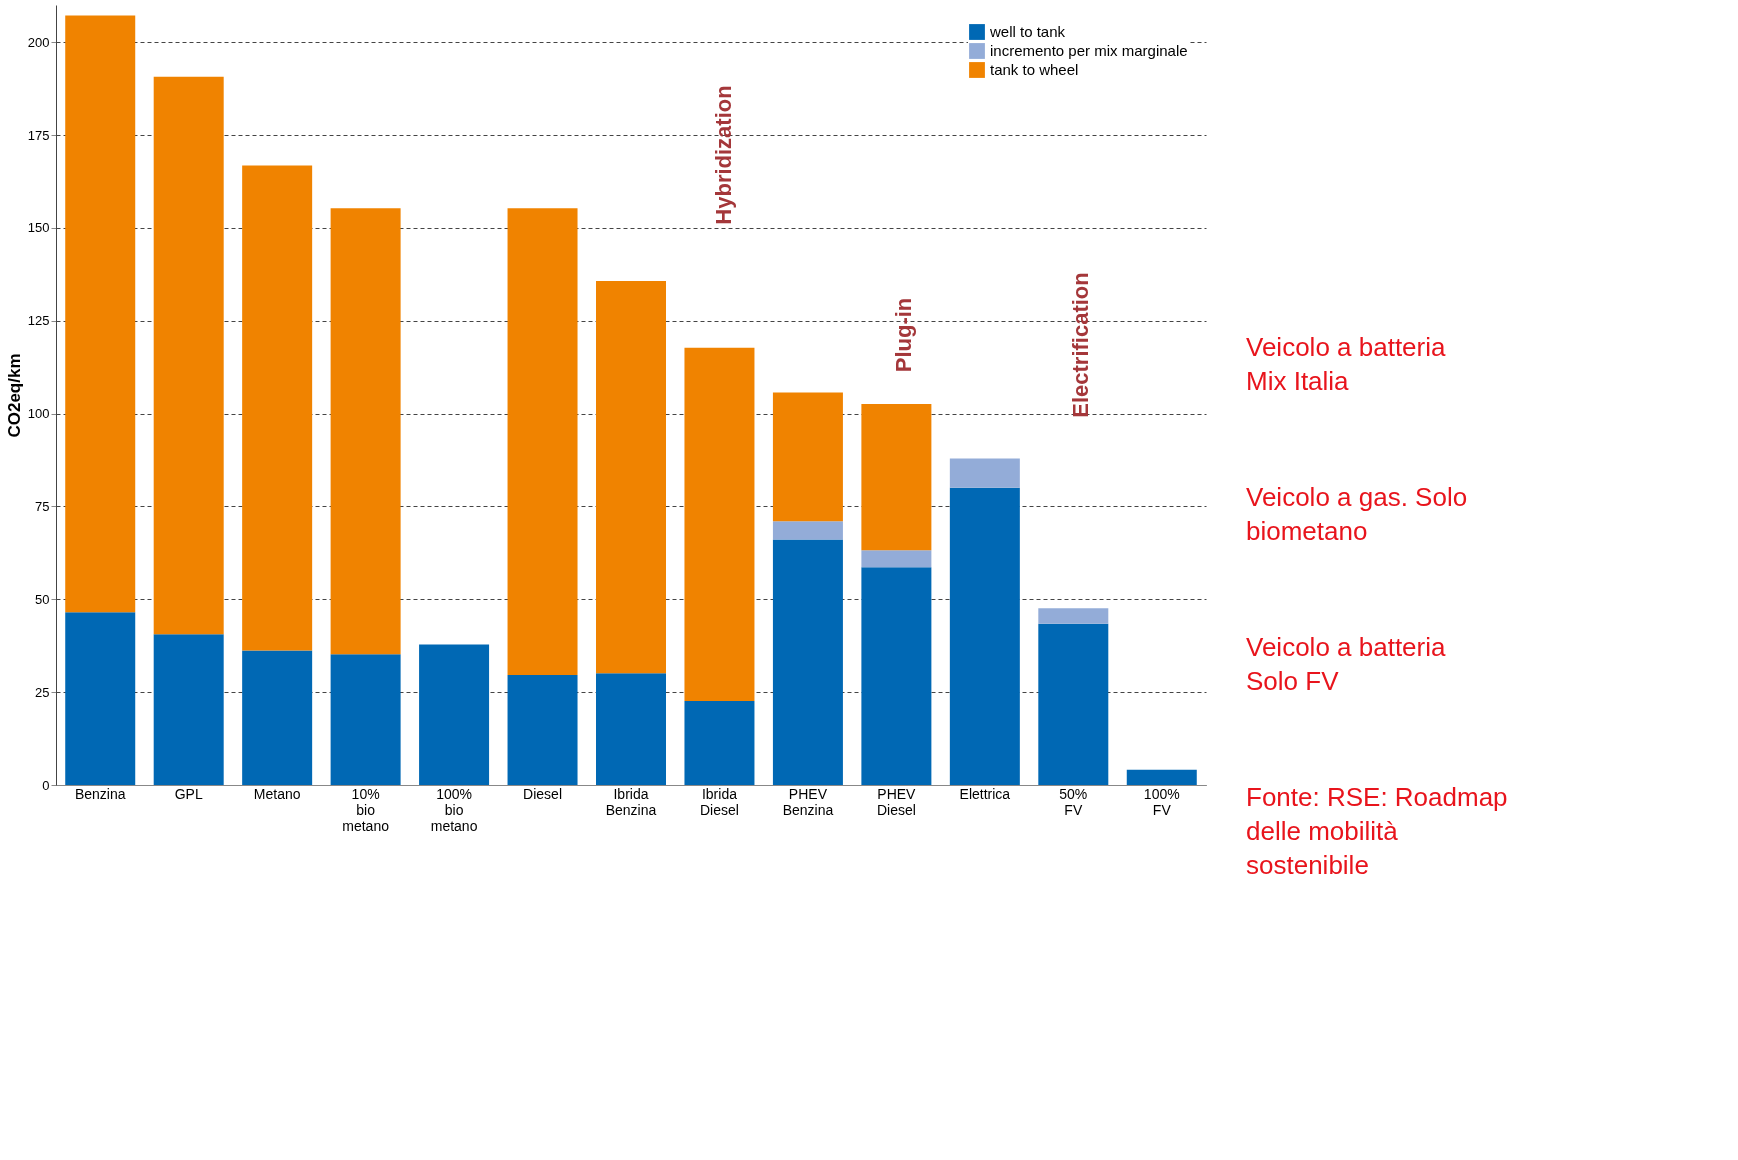 Image resolution: width=1738 pixels, height=1160 pixels. What do you see at coordinates (542, 793) in the screenshot?
I see `x-tick-label: Diesel` at bounding box center [542, 793].